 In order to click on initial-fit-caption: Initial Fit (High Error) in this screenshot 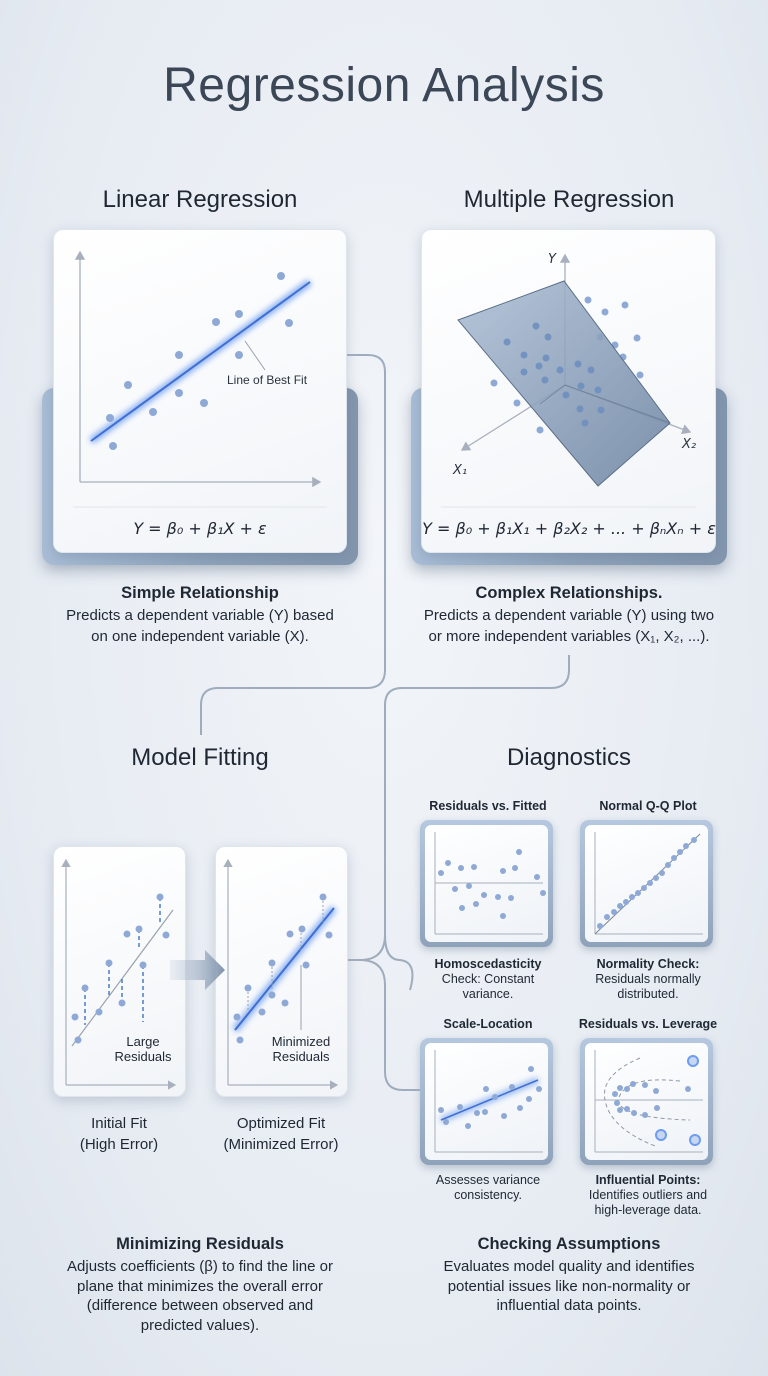, I will do `click(119, 1134)`.